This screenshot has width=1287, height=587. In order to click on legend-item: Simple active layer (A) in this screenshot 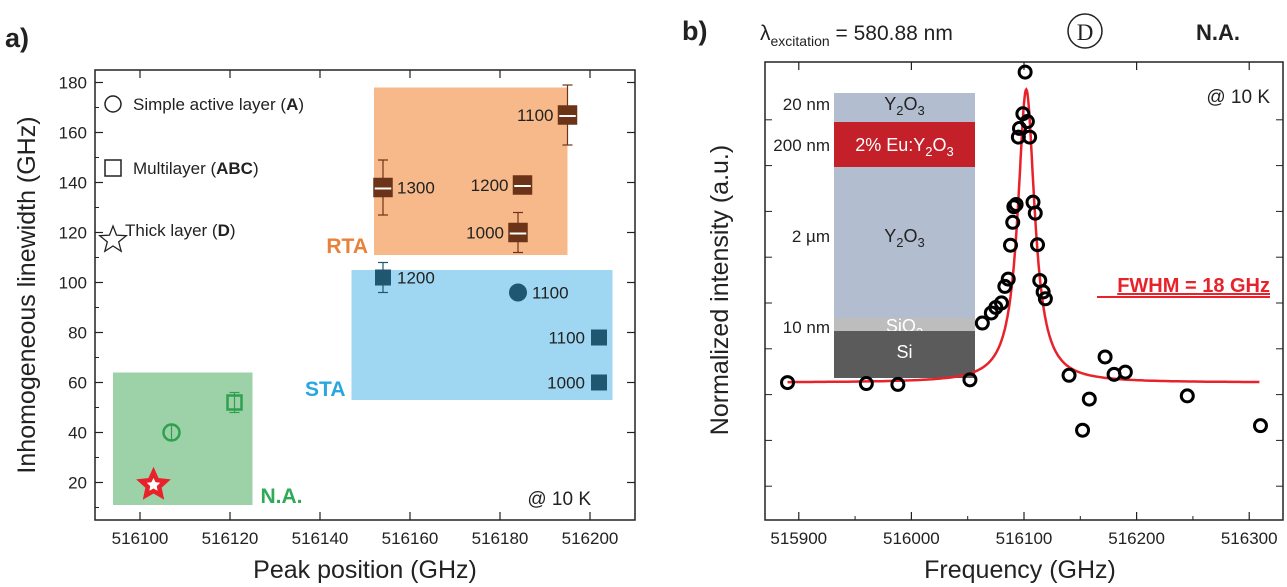, I will do `click(204, 104)`.